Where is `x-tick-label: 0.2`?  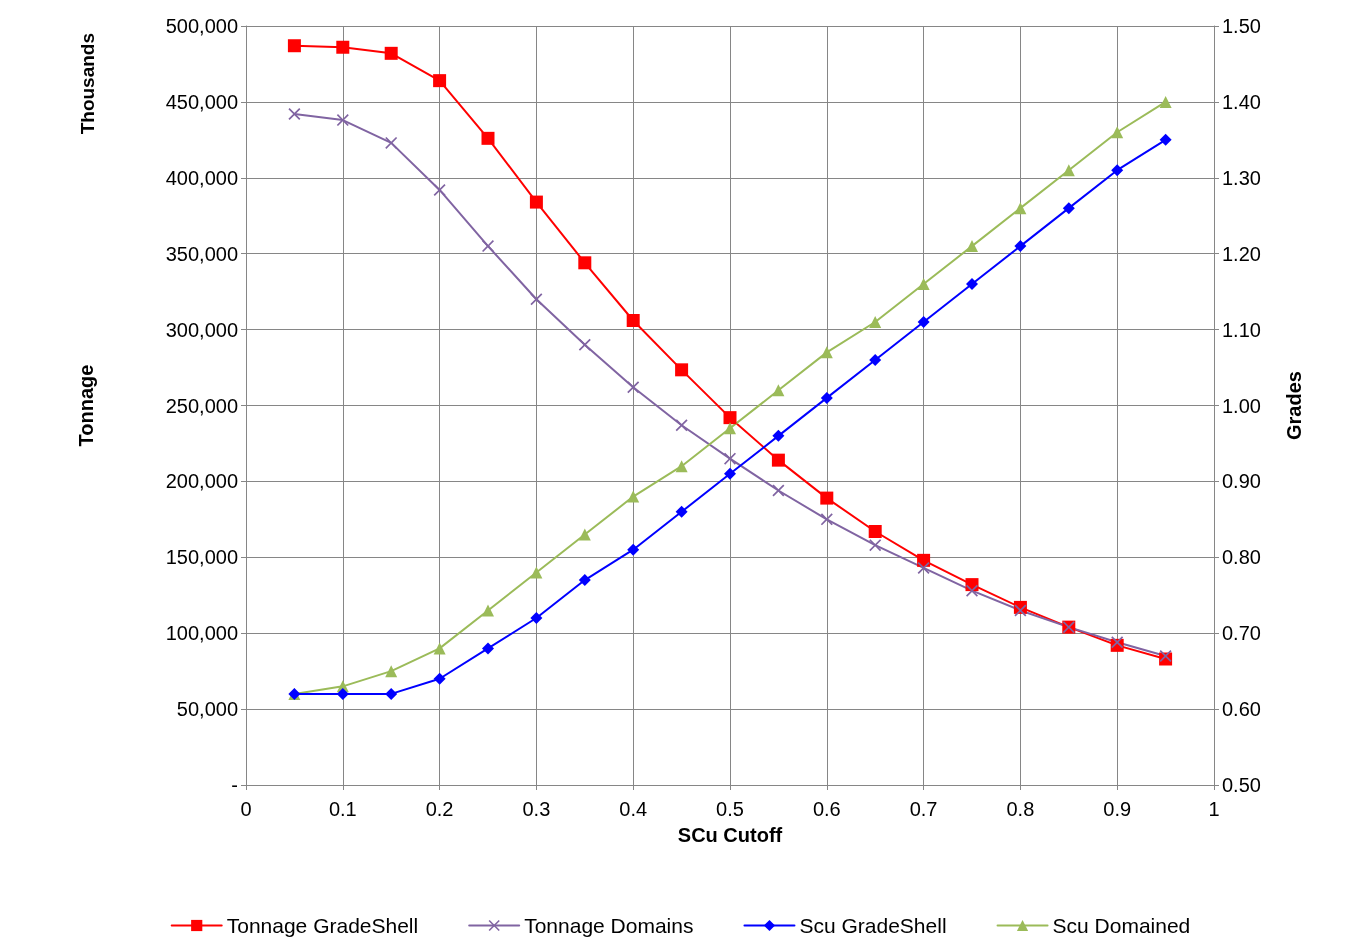
x-tick-label: 0.2 is located at coordinates (439, 809).